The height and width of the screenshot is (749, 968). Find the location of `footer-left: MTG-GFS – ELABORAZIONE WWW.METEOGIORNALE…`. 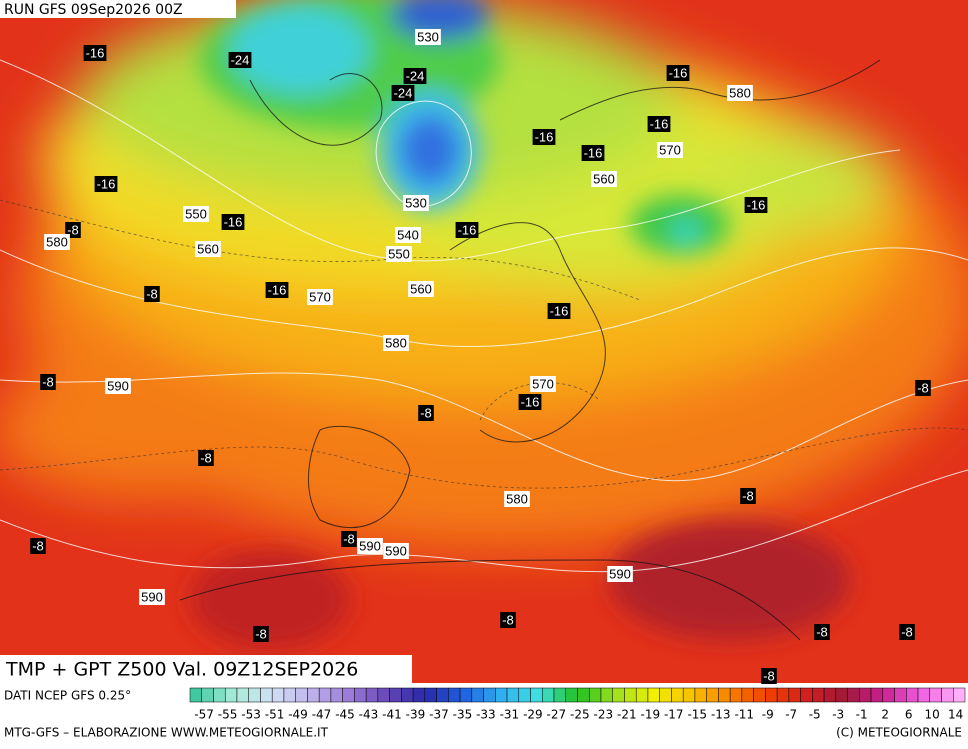

footer-left: MTG-GFS – ELABORAZIONE WWW.METEOGIORNALE… is located at coordinates (166, 733).